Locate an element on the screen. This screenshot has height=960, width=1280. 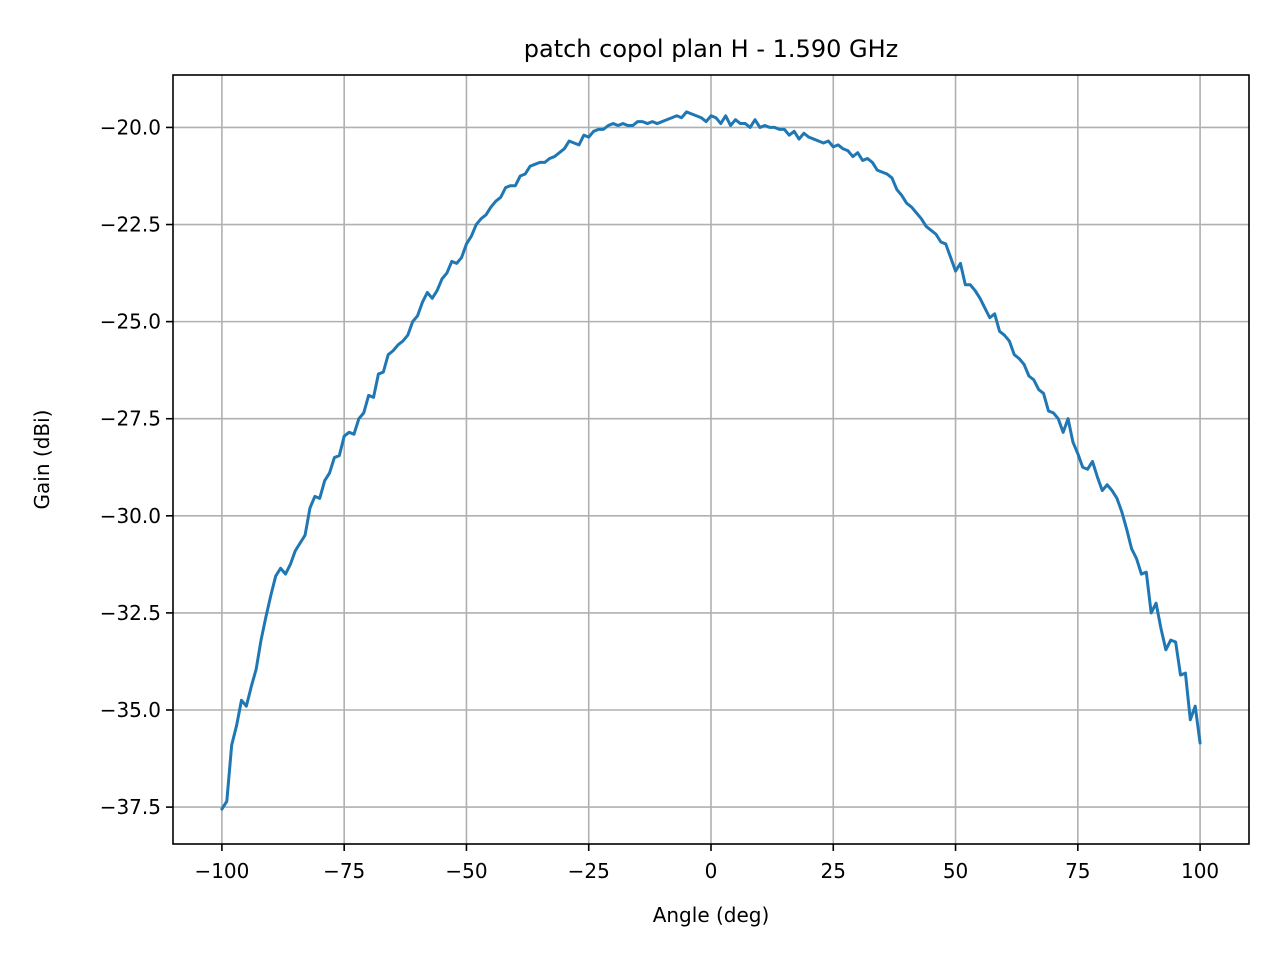
y-tick-label: −20.0 is located at coordinates (130, 127).